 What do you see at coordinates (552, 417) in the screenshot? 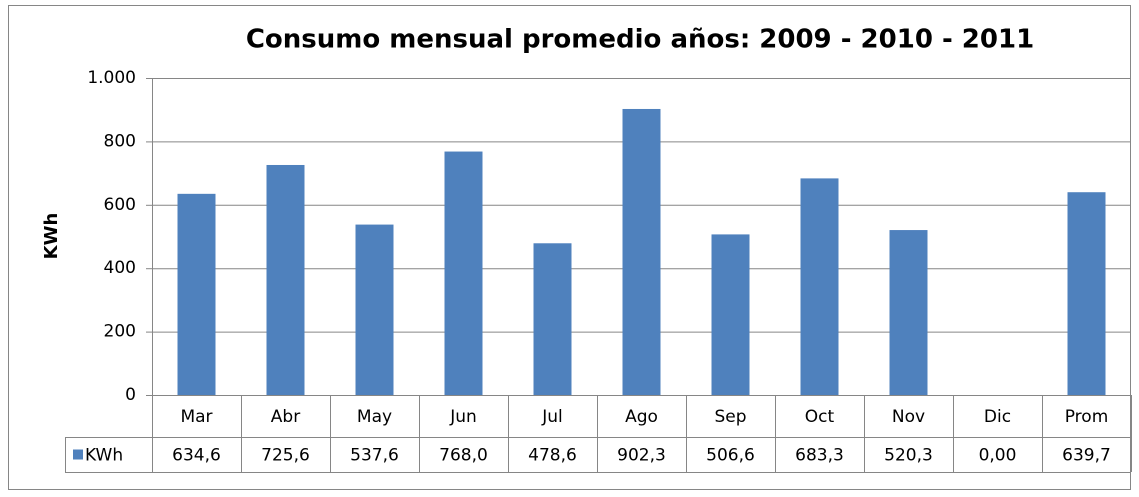
I see `x-tick-label: Jul` at bounding box center [552, 417].